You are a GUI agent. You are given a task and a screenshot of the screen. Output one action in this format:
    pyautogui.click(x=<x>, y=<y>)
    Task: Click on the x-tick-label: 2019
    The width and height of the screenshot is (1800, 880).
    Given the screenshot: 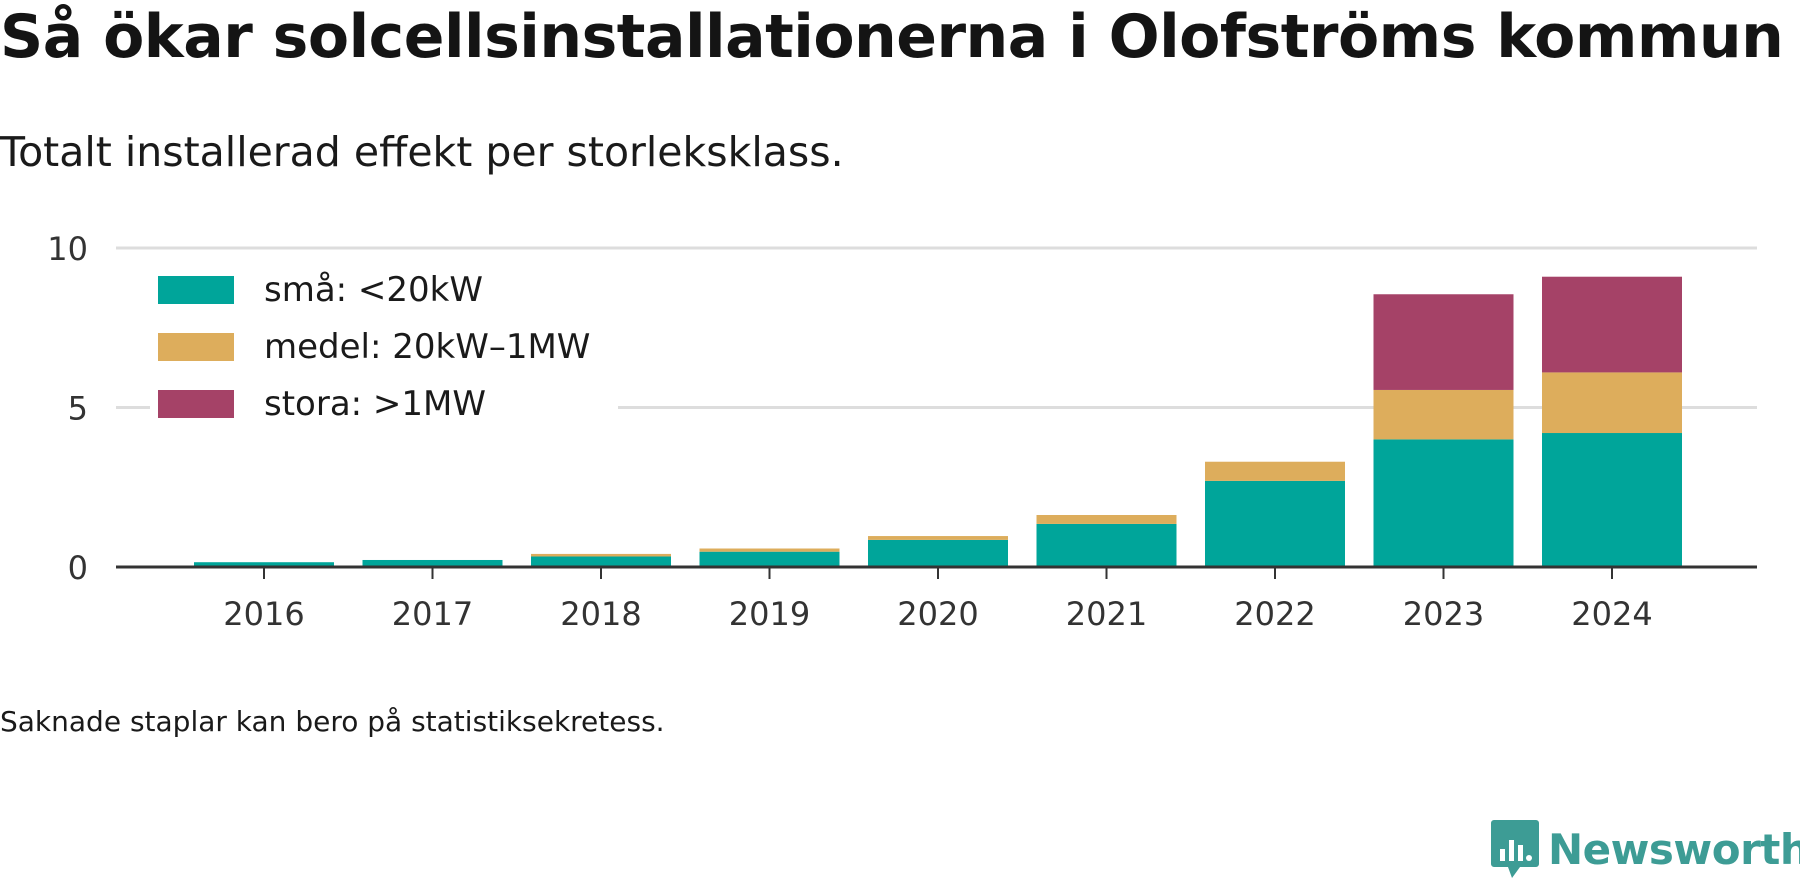 What is the action you would take?
    pyautogui.click(x=769, y=614)
    